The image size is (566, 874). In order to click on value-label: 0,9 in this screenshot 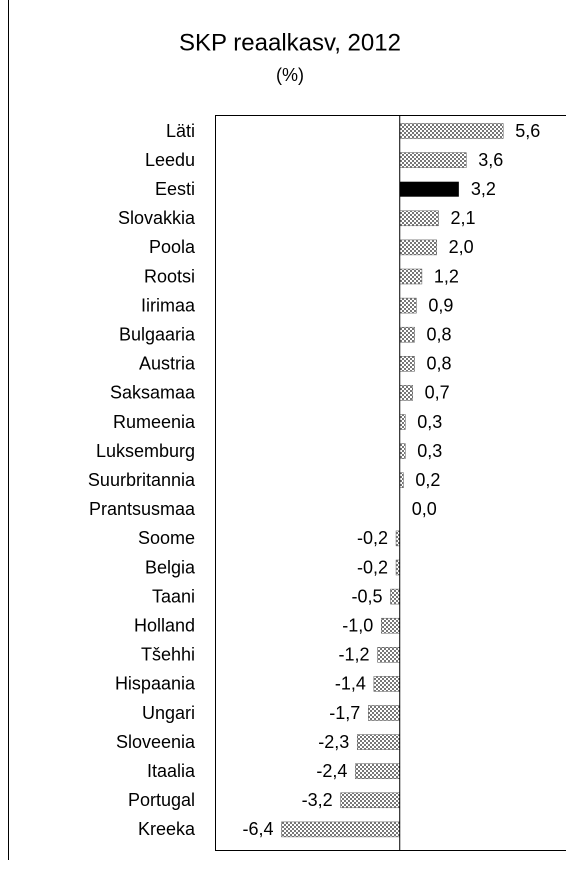, I will do `click(440, 305)`.